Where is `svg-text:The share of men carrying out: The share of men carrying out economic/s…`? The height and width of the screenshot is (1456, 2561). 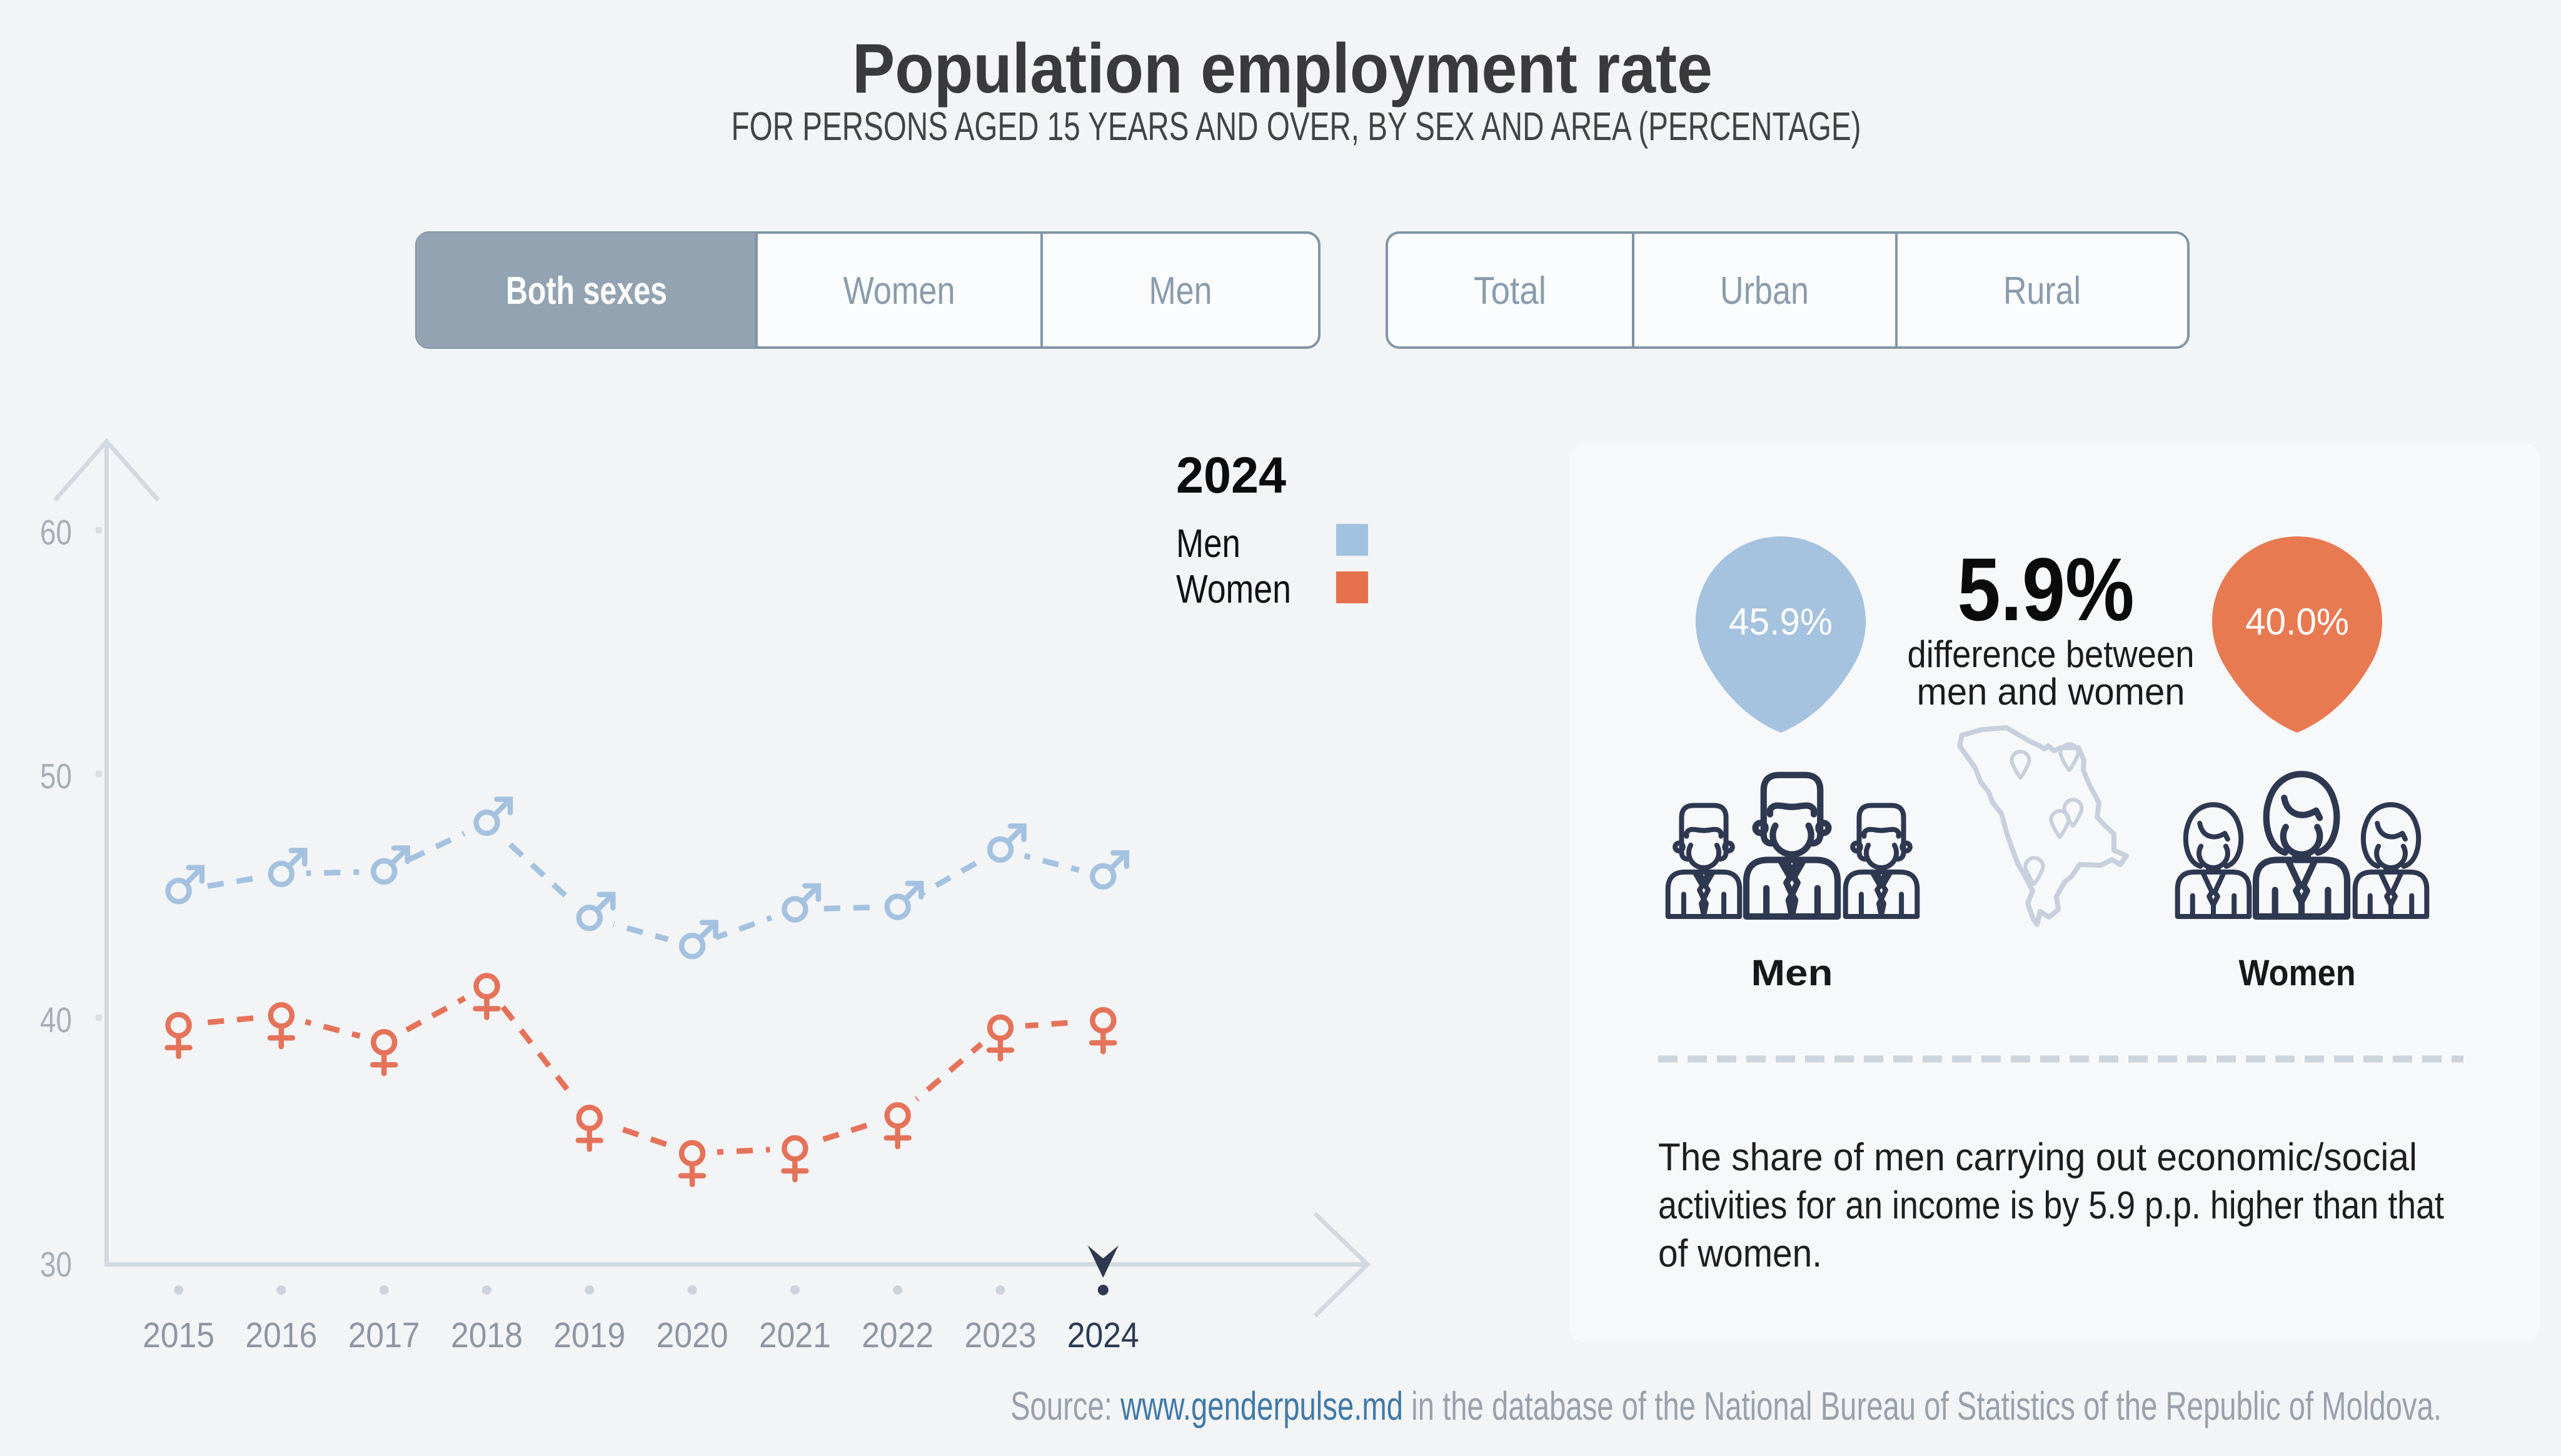
svg-text:The share of men carrying out: The share of men carrying out economic/s… is located at coordinates (2038, 1157).